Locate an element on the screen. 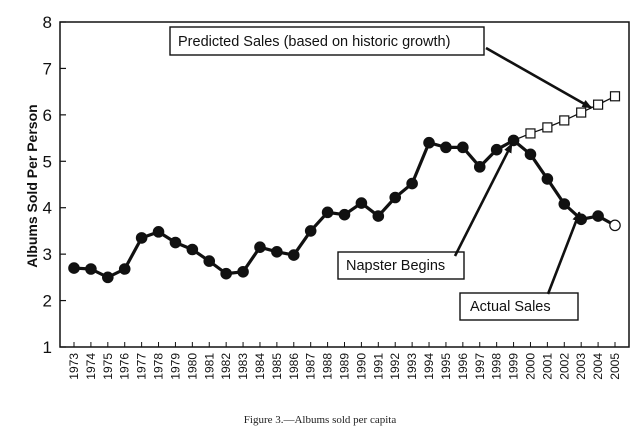  y-tick-label: 7 is located at coordinates (47, 68).